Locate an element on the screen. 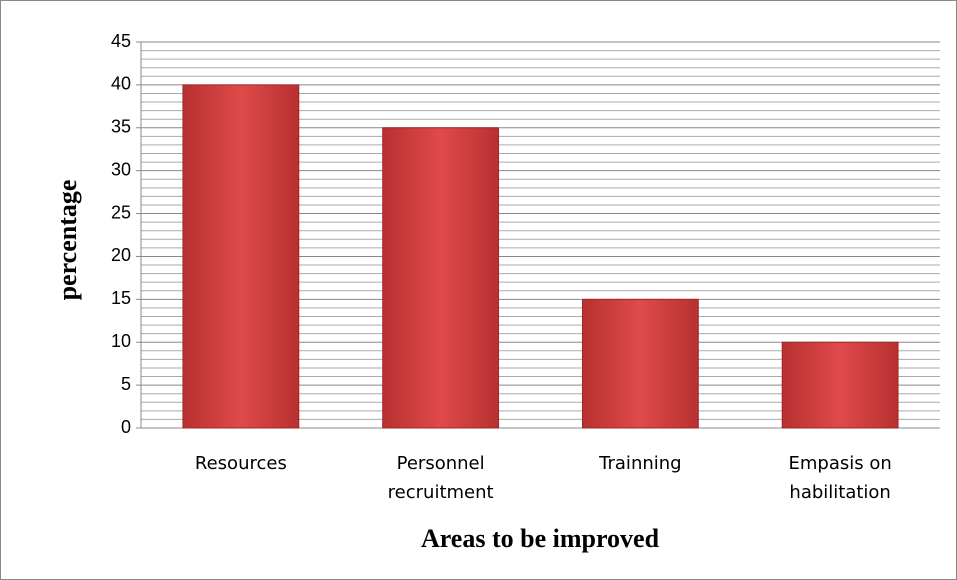 This screenshot has width=957, height=580. y-tick-label: 5 is located at coordinates (126, 384).